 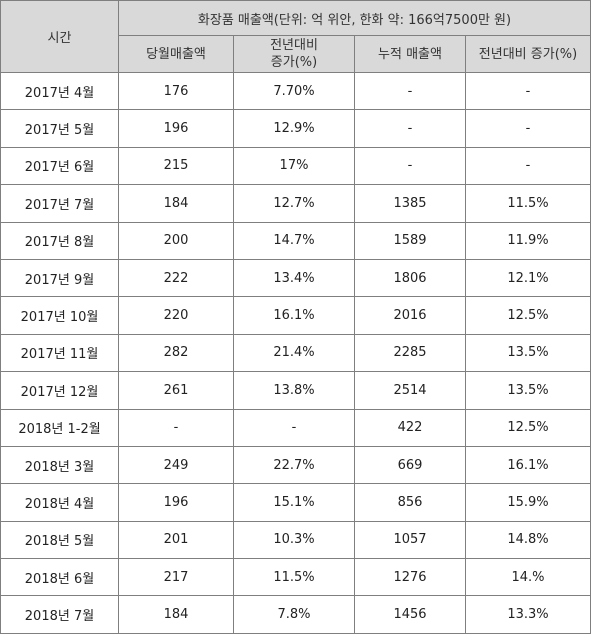 I want to click on yoy-growth-cell: 12.9%, so click(x=294, y=128).